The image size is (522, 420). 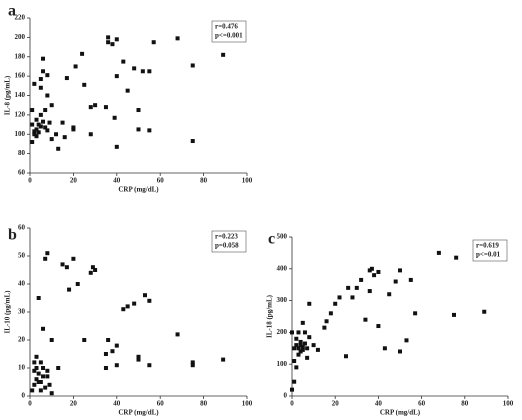 I want to click on annotation: r=0.619, so click(x=487, y=246).